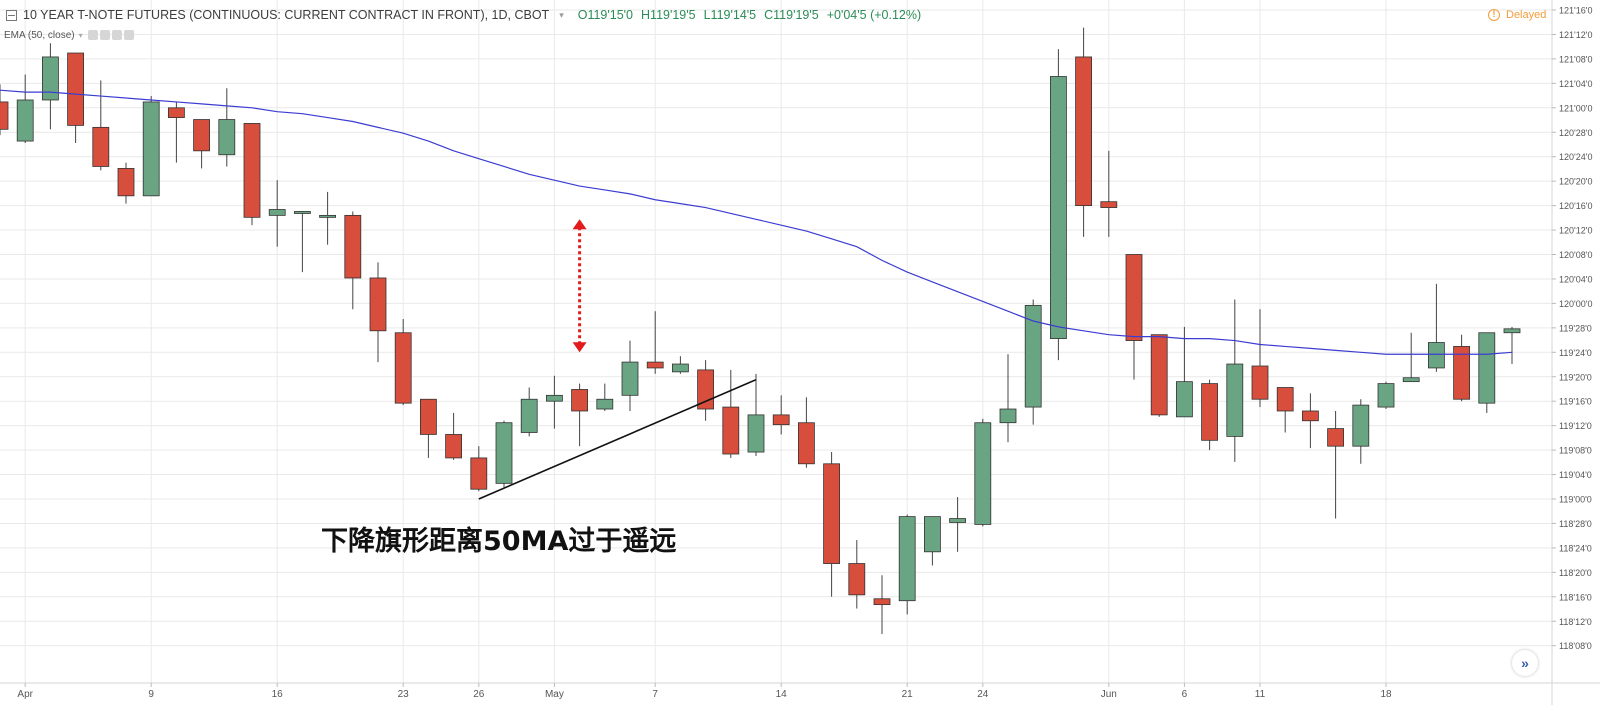 The image size is (1600, 705). Describe the element at coordinates (1575, 451) in the screenshot. I see `y-tick-label: 119'08'0` at that location.